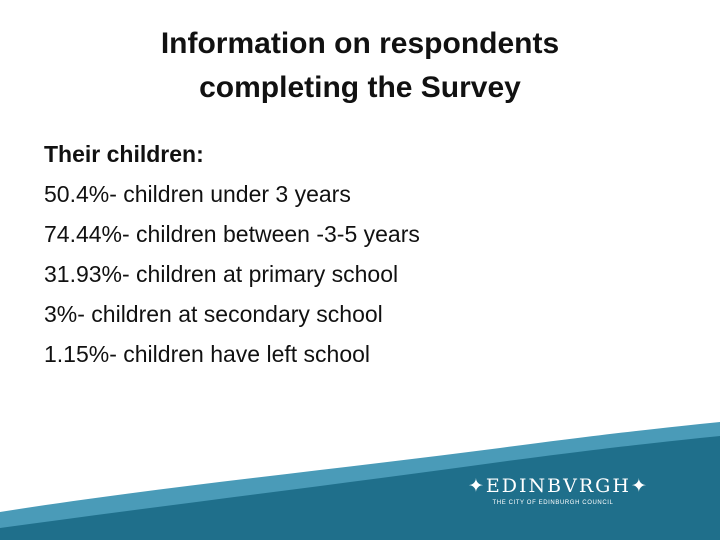  What do you see at coordinates (553, 503) in the screenshot?
I see `logo-subtitle: THE CITY OF EDINBURGH COUNCIL` at bounding box center [553, 503].